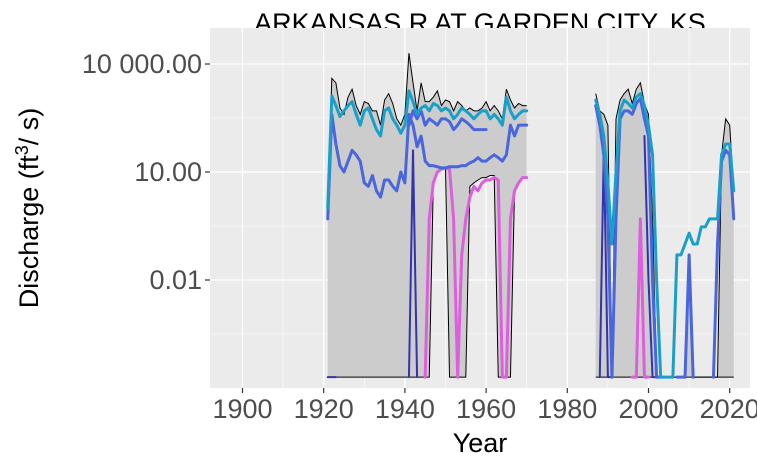  What do you see at coordinates (29, 127) in the screenshot?
I see `y-axis-title-suffix: / s)` at bounding box center [29, 127].